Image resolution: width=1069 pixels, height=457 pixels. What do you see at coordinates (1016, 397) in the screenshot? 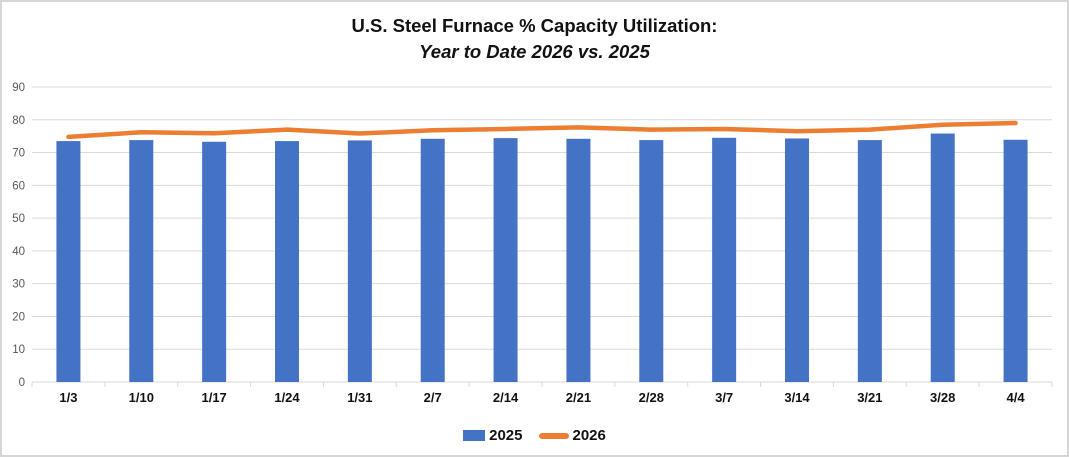
I see `x-axis-label-4/4: 4/4` at bounding box center [1016, 397].